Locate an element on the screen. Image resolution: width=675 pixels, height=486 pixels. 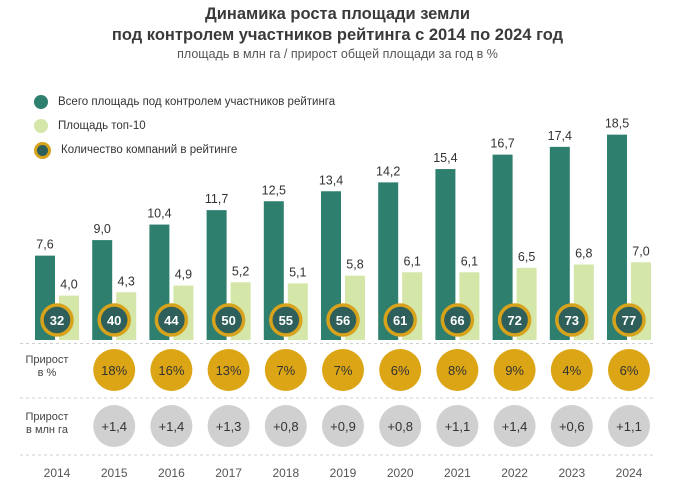
companies-count: 40 is located at coordinates (114, 320).